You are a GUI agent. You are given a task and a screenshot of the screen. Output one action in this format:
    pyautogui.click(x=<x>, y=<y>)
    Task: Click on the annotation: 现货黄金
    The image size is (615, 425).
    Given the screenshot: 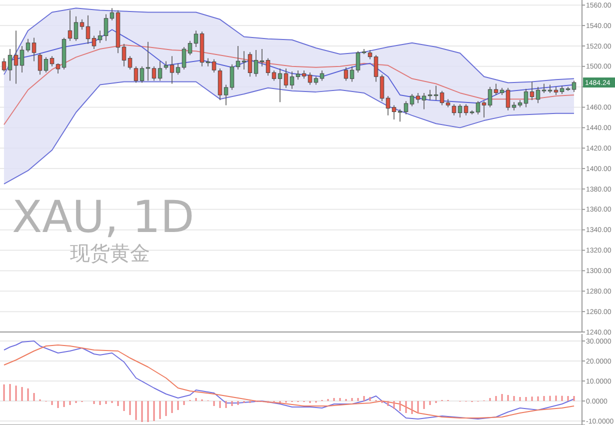 What is the action you would take?
    pyautogui.click(x=110, y=253)
    